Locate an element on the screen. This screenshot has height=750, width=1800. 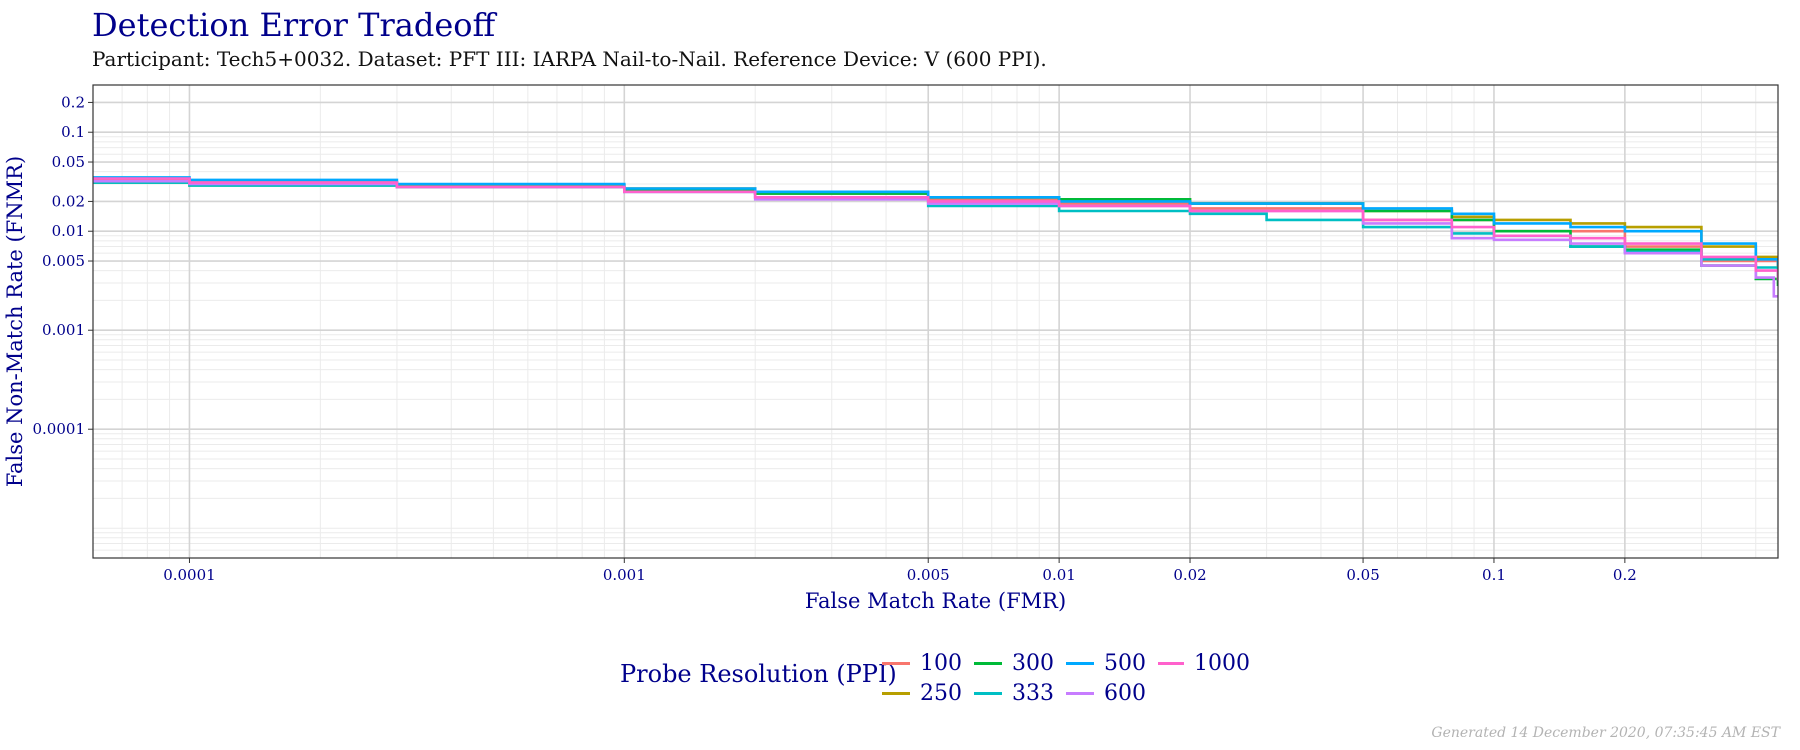
legend-item-333: 333 is located at coordinates (1020, 693).